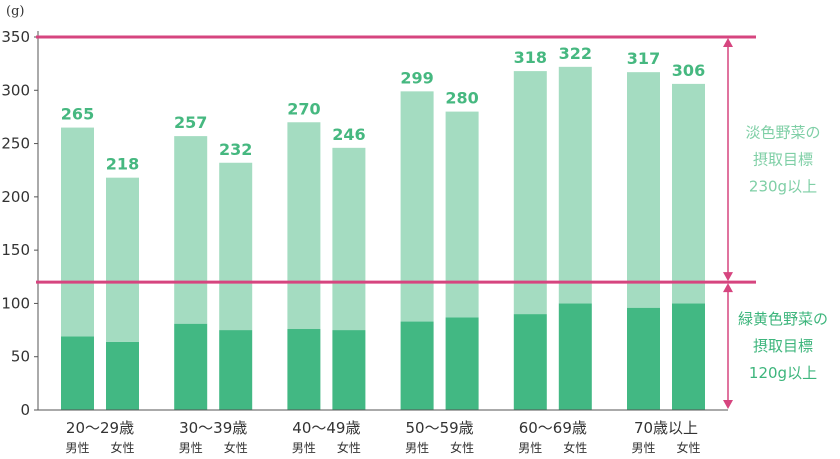 The width and height of the screenshot is (840, 459). I want to click on bar-total-label: 246, so click(348, 134).